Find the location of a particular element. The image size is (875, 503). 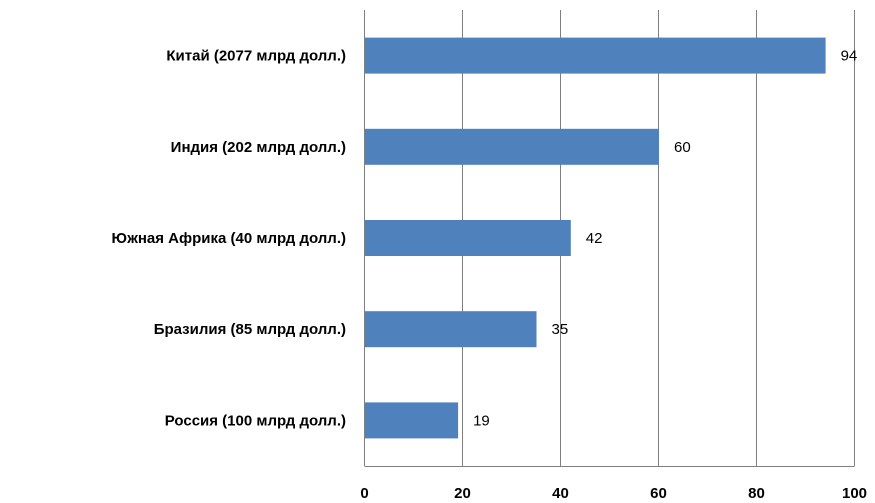

category-label-0: Китай (2077 млрд долл.) is located at coordinates (256, 56).